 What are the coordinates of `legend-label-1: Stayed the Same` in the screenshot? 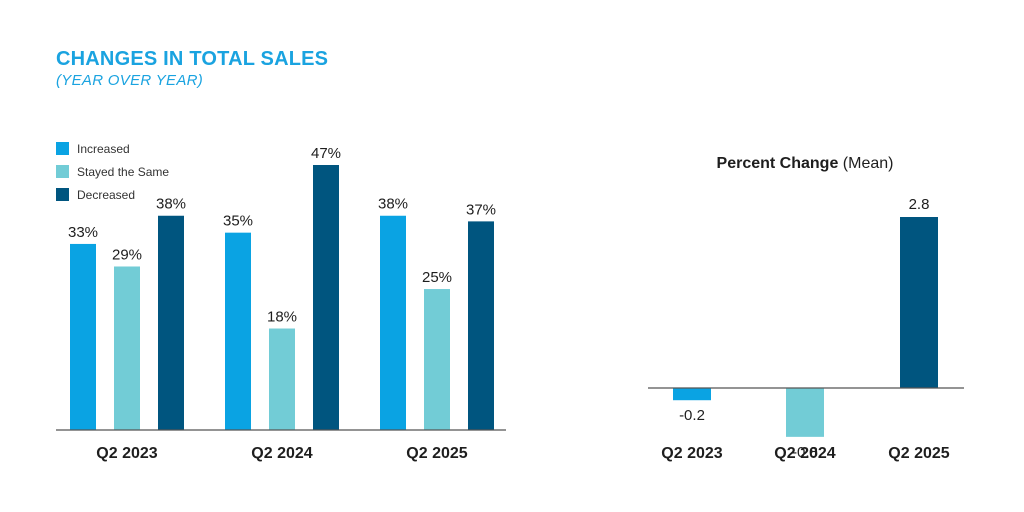 It's located at (123, 172).